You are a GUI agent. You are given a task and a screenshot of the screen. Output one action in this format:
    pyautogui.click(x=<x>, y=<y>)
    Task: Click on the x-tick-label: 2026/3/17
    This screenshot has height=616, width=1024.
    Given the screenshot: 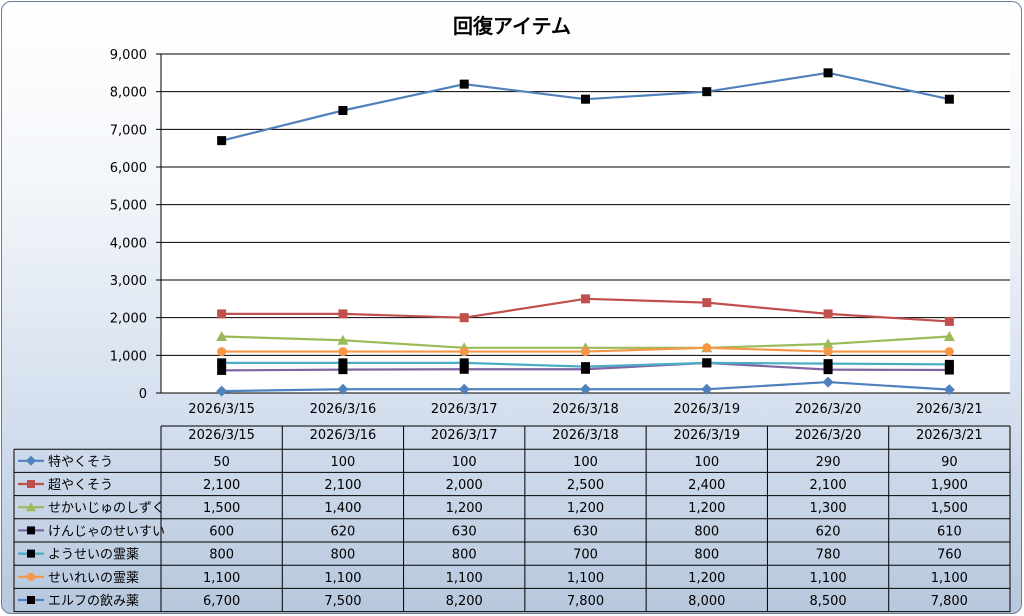 What is the action you would take?
    pyautogui.click(x=464, y=409)
    